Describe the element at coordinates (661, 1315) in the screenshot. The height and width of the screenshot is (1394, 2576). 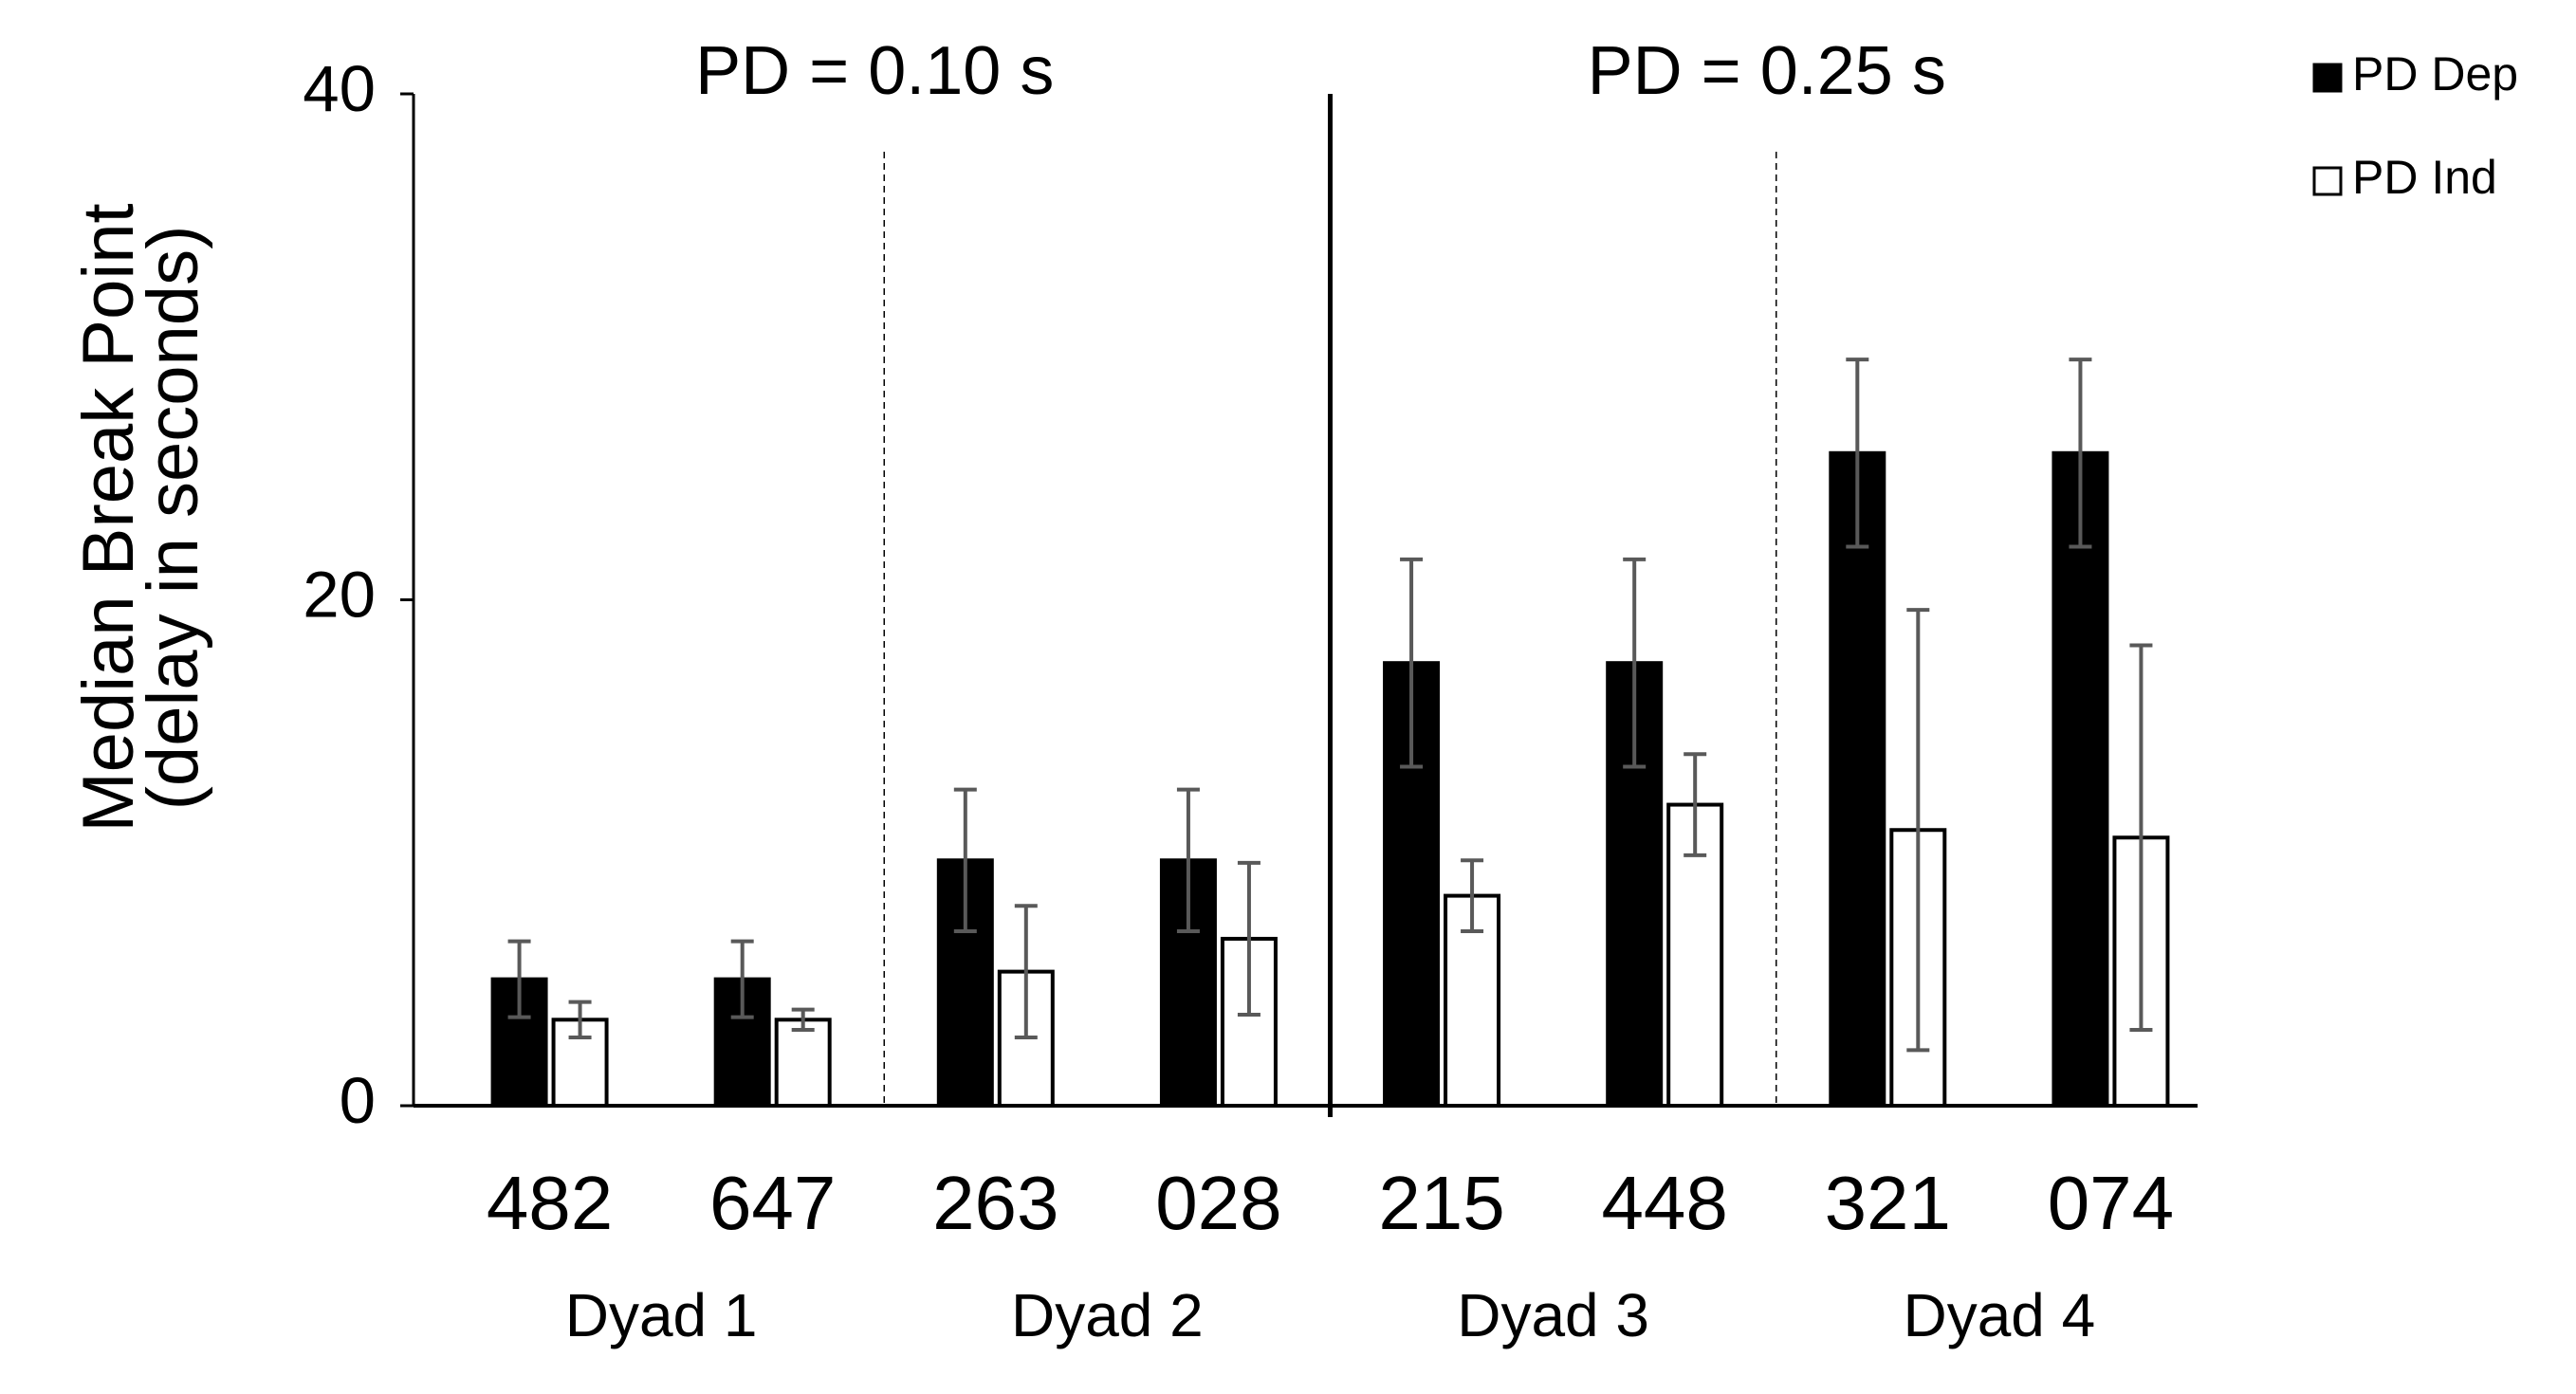
I see `group-label: Dyad 1` at that location.